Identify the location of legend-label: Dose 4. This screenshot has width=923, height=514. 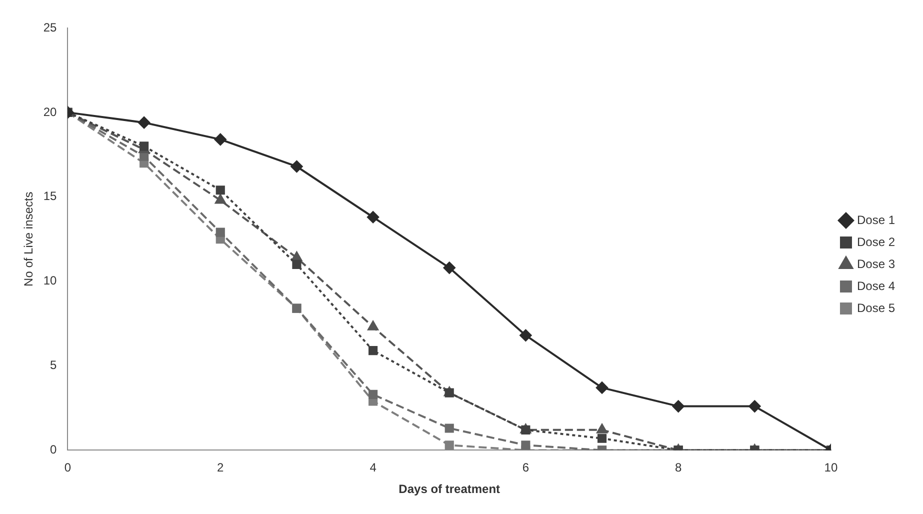
(876, 285).